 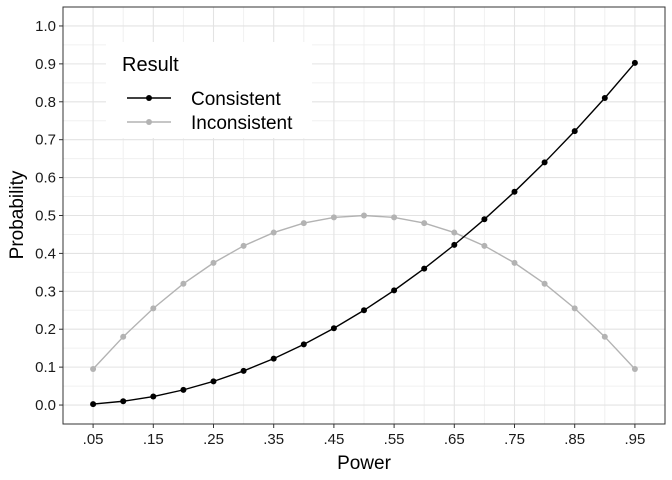 I want to click on x-tick-label: .75, so click(x=514, y=439).